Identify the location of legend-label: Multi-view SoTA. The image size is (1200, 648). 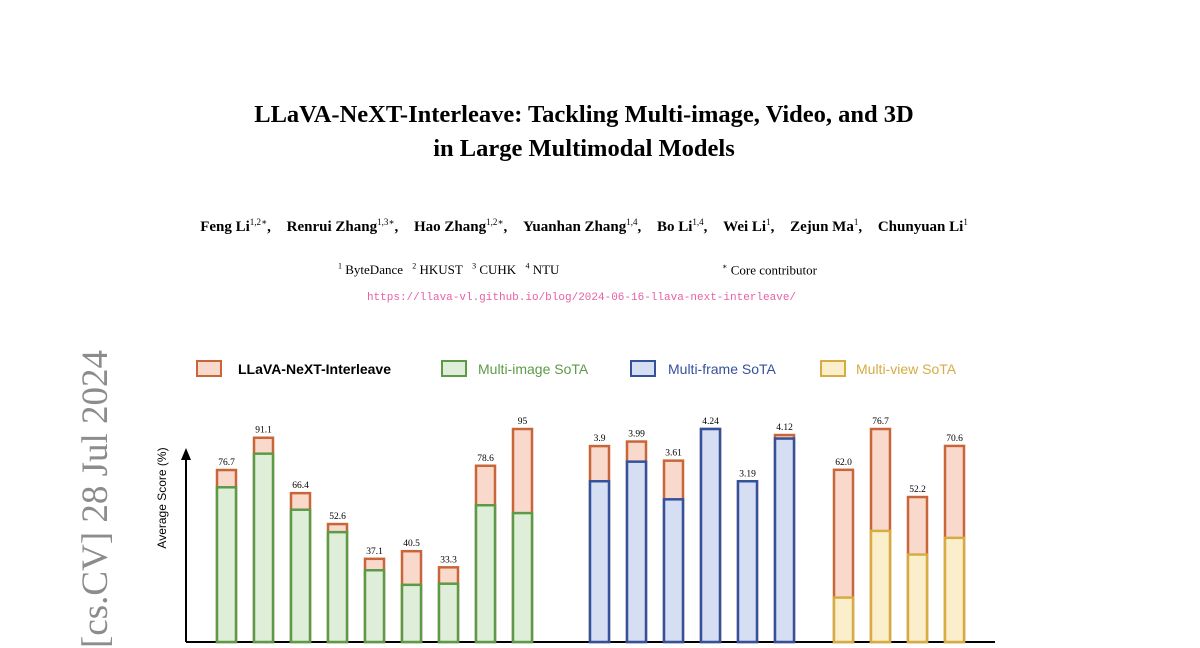
(906, 369).